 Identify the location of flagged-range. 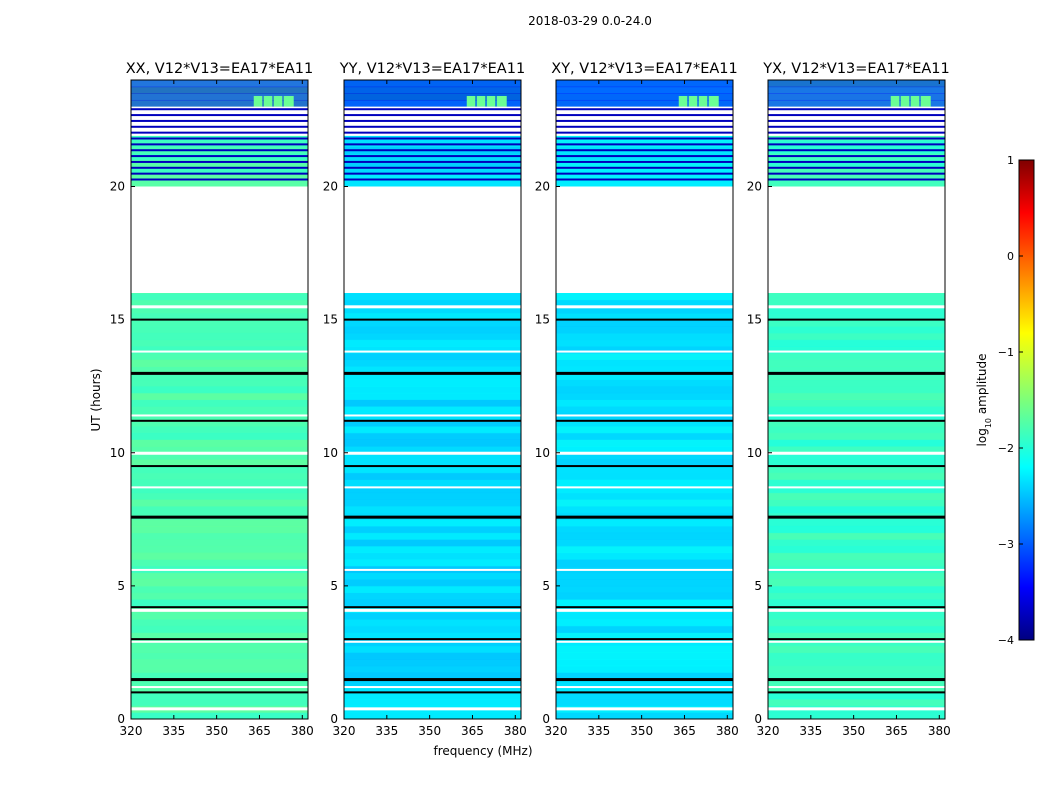
(432, 239).